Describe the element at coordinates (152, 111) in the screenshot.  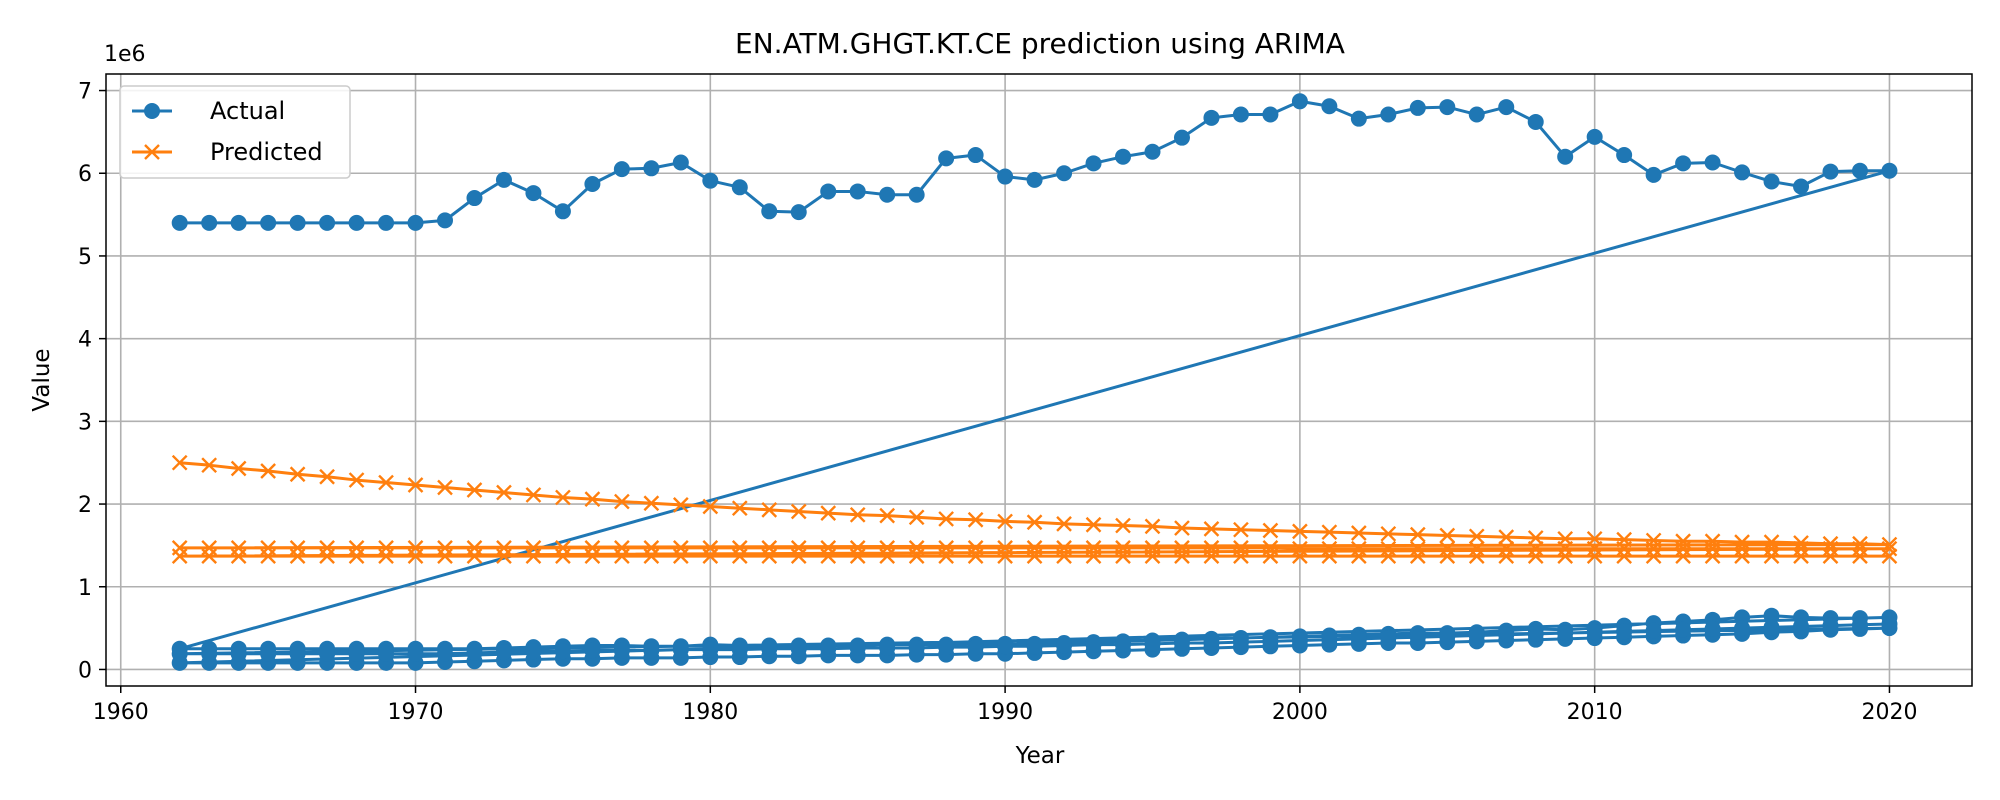
I see `legend-actual-marker` at that location.